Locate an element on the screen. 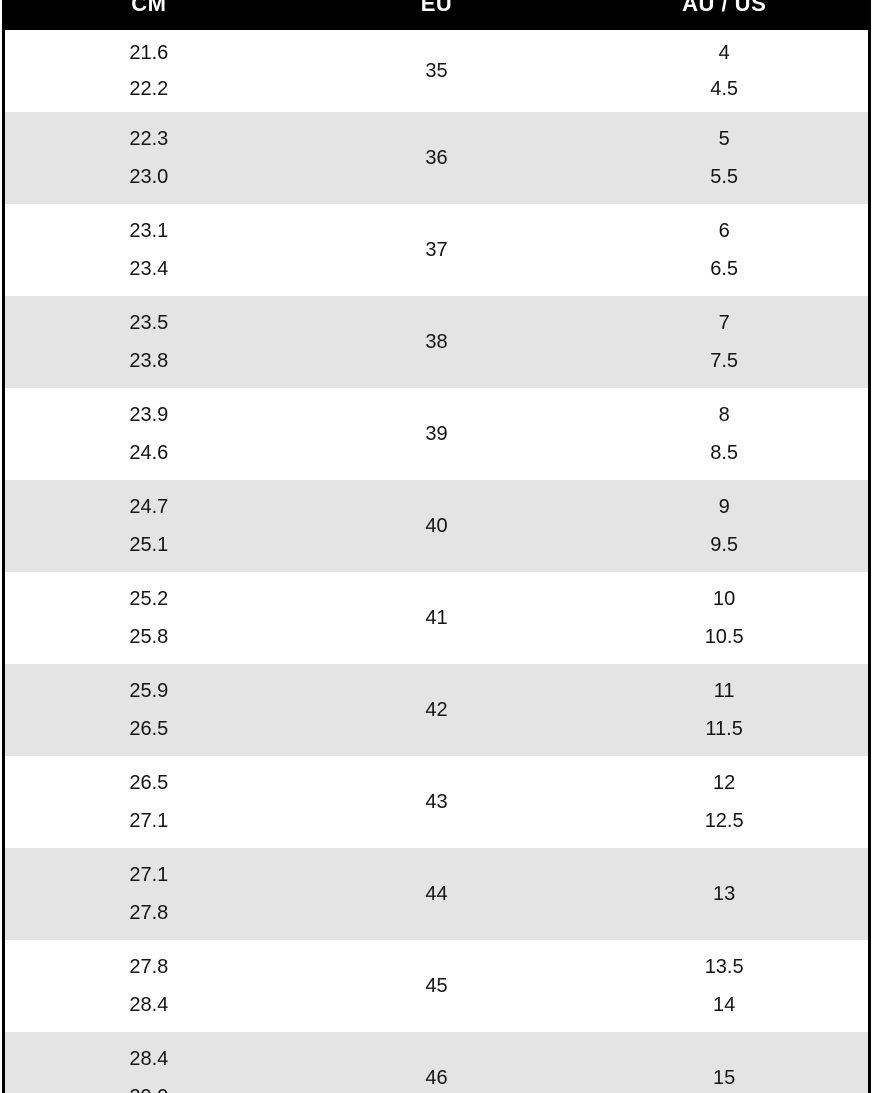 Image resolution: width=875 pixels, height=1093 pixels. cm-cell: 25.9 26.5 is located at coordinates (149, 710).